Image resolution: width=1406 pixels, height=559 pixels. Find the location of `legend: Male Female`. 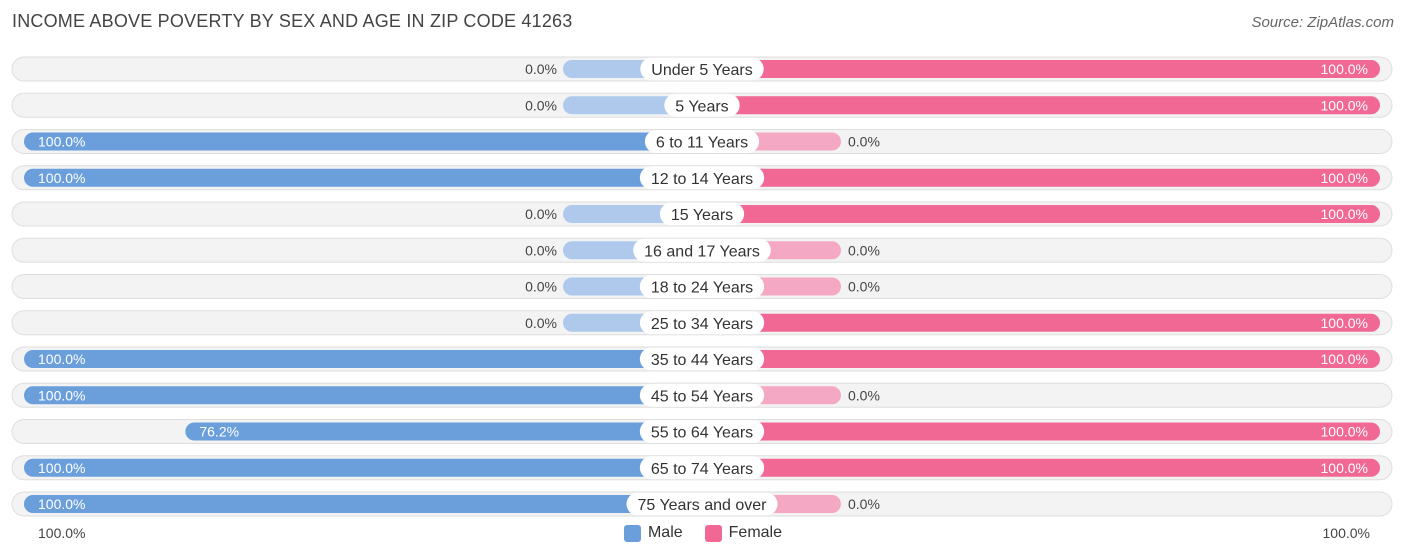

legend: Male Female is located at coordinates (703, 533).